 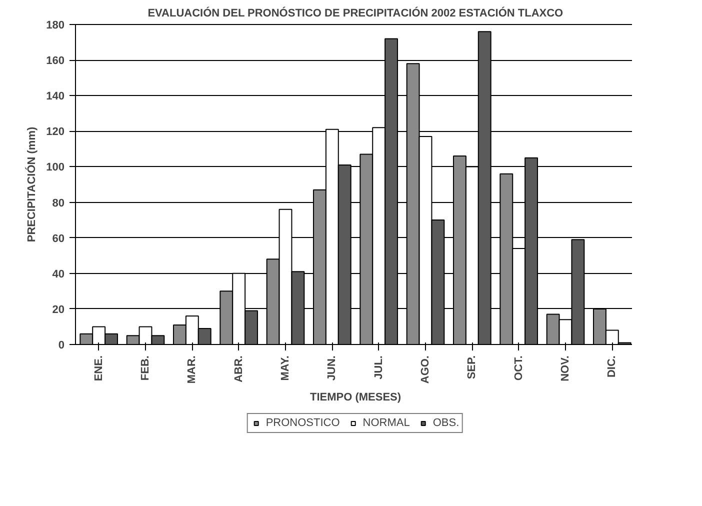 I want to click on chart-title: EVALUACIÓN DEL PRONÓSTICO DE PRECIPITACIÓN 2002 ESTACIÓN TLAXCO, so click(x=356, y=13).